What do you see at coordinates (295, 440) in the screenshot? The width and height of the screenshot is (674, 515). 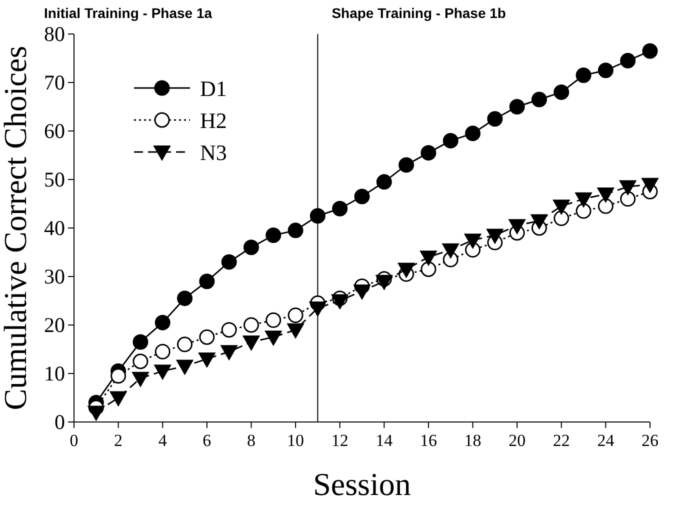 I see `x-tick-label: 10` at bounding box center [295, 440].